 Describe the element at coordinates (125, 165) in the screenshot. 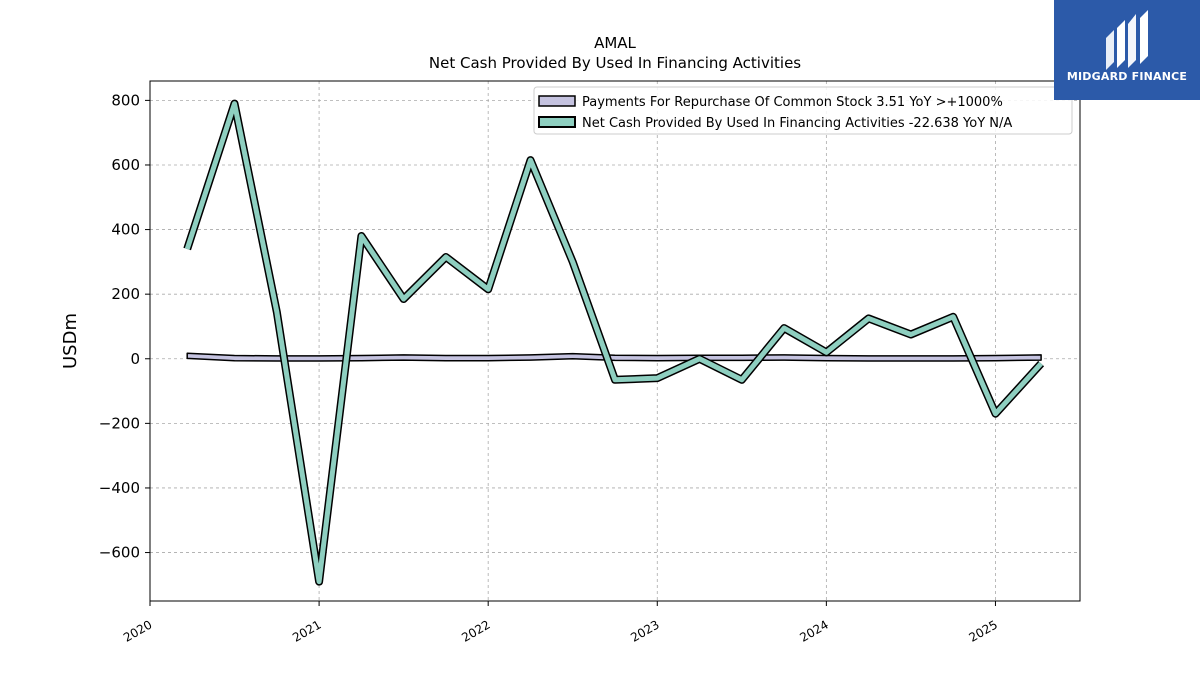

I see `y-tick-label: 600` at that location.